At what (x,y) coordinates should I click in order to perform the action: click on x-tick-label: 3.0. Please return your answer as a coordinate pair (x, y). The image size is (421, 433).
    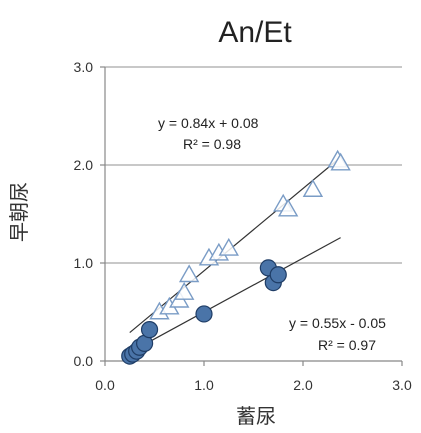
    Looking at the image, I should click on (402, 385).